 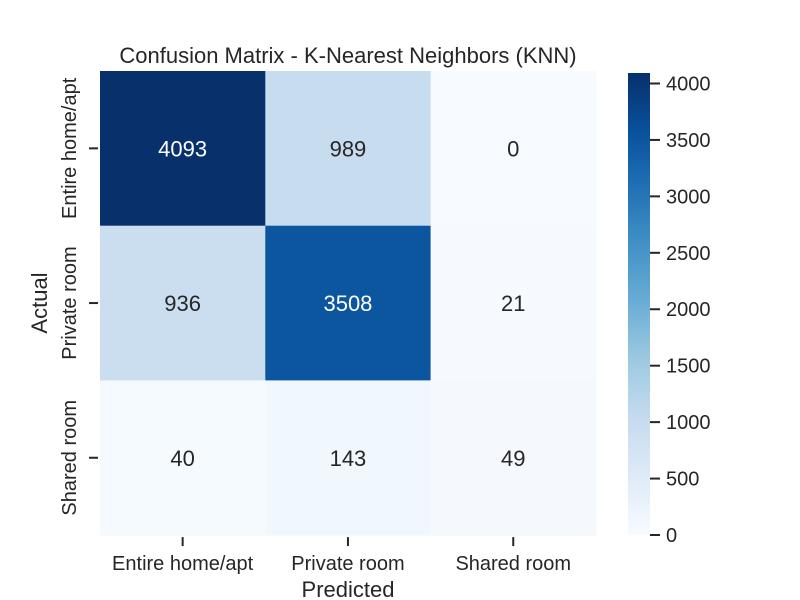 I want to click on y-axis: Entire home/apt Private room Shared room, so click(x=78, y=296).